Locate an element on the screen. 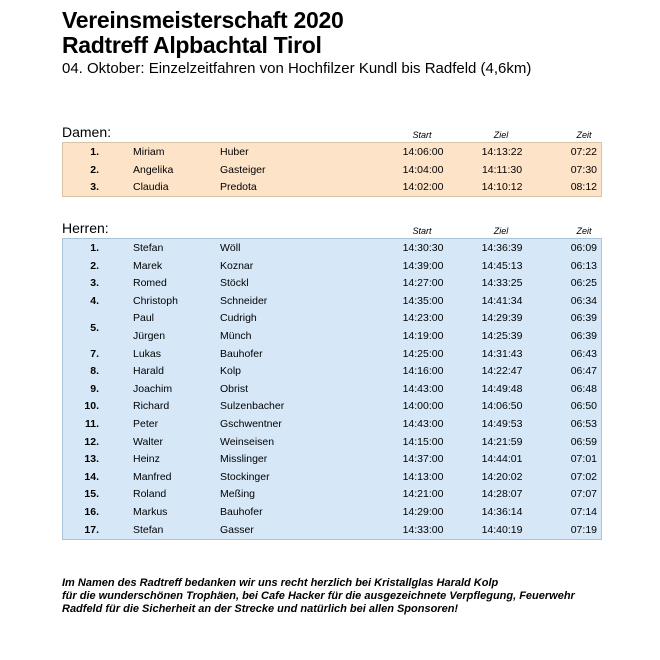 This screenshot has width=660, height=660. duration-cell: 06:48 is located at coordinates (583, 388).